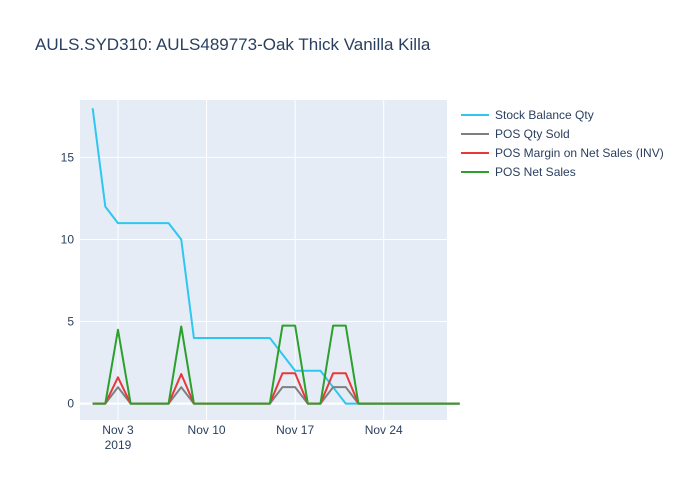  I want to click on y-tick-label: 10, so click(68, 239).